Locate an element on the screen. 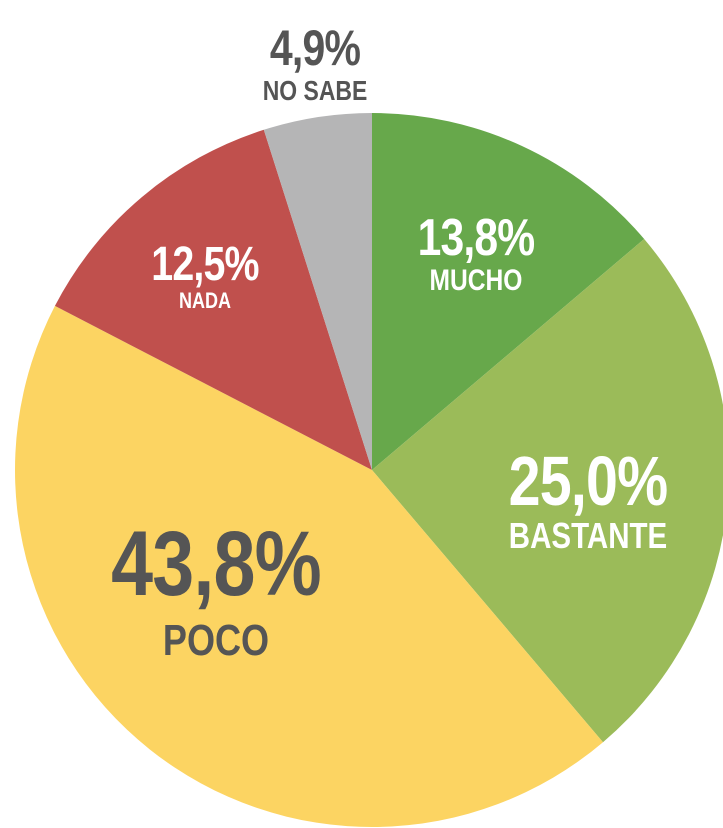  slice-value-label: 13,8% is located at coordinates (476, 238).